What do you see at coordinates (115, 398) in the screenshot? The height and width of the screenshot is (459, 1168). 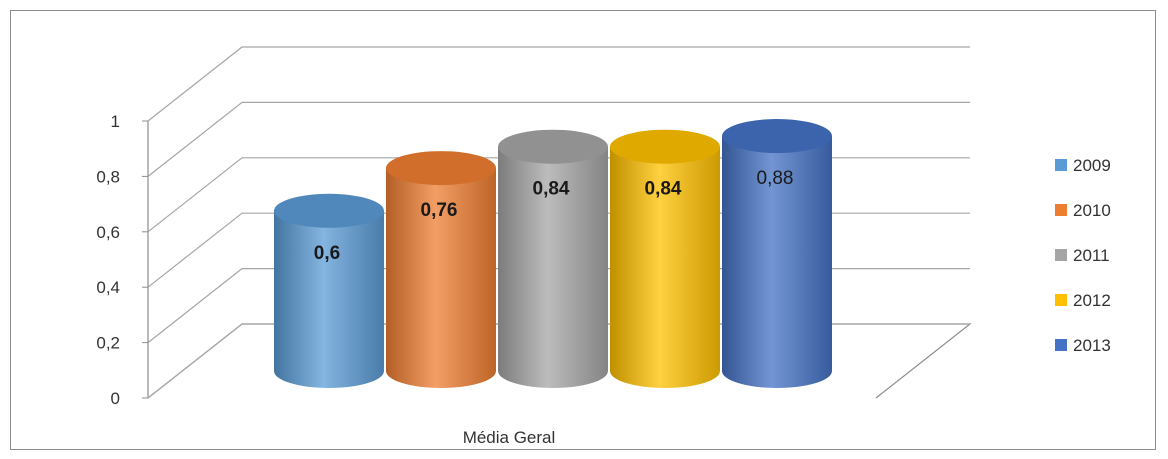 I see `y-tick-label: 0` at bounding box center [115, 398].